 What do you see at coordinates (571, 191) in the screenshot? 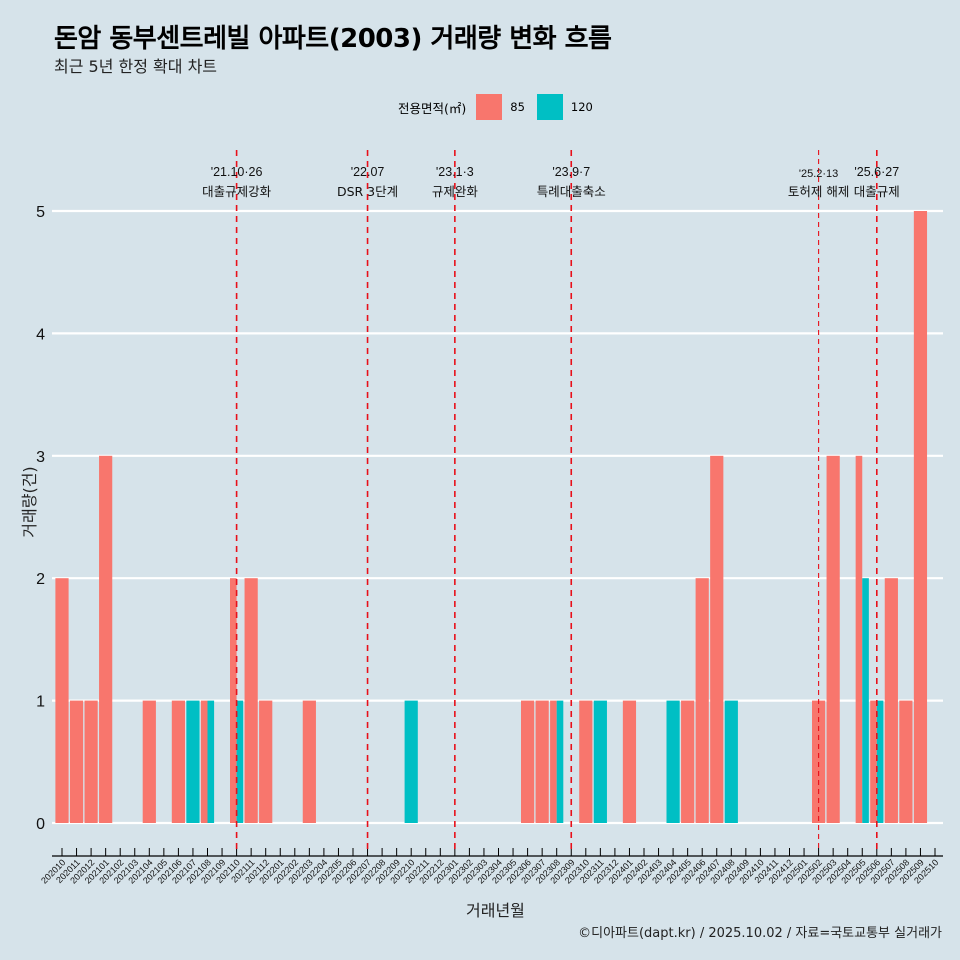
I see `annotation-label: 특례대출축소` at bounding box center [571, 191].